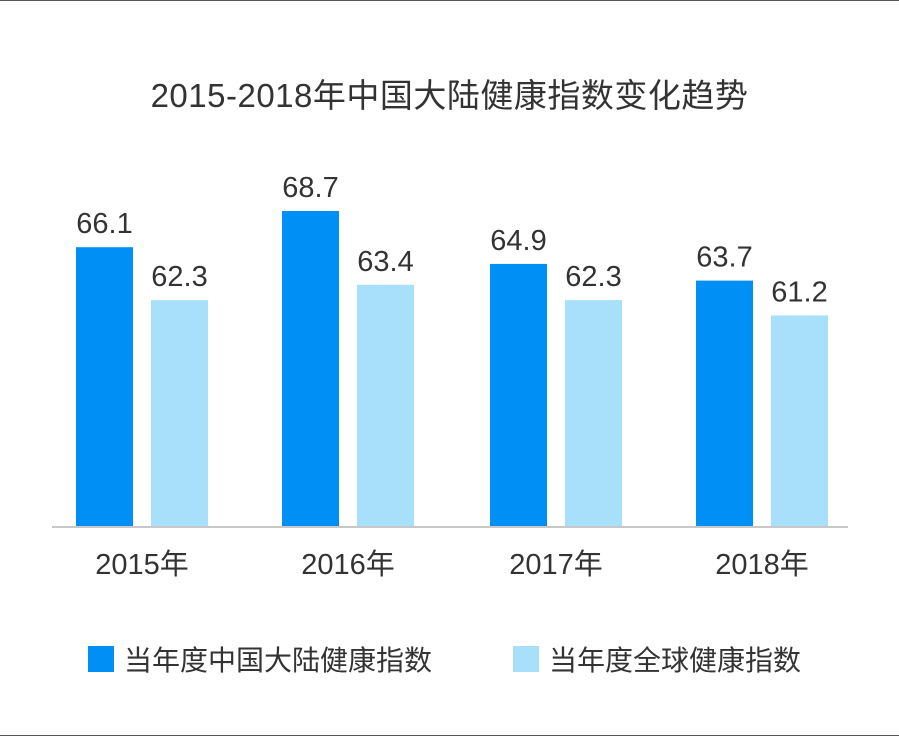  What do you see at coordinates (104, 224) in the screenshot?
I see `data-label-china-0: 66.1` at bounding box center [104, 224].